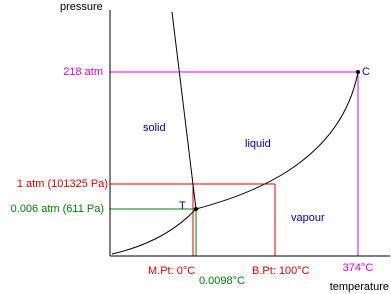 Image resolution: width=391 pixels, height=294 pixels. Describe the element at coordinates (281, 271) in the screenshot. I see `temperature-label: B.Pt: 100°C` at that location.